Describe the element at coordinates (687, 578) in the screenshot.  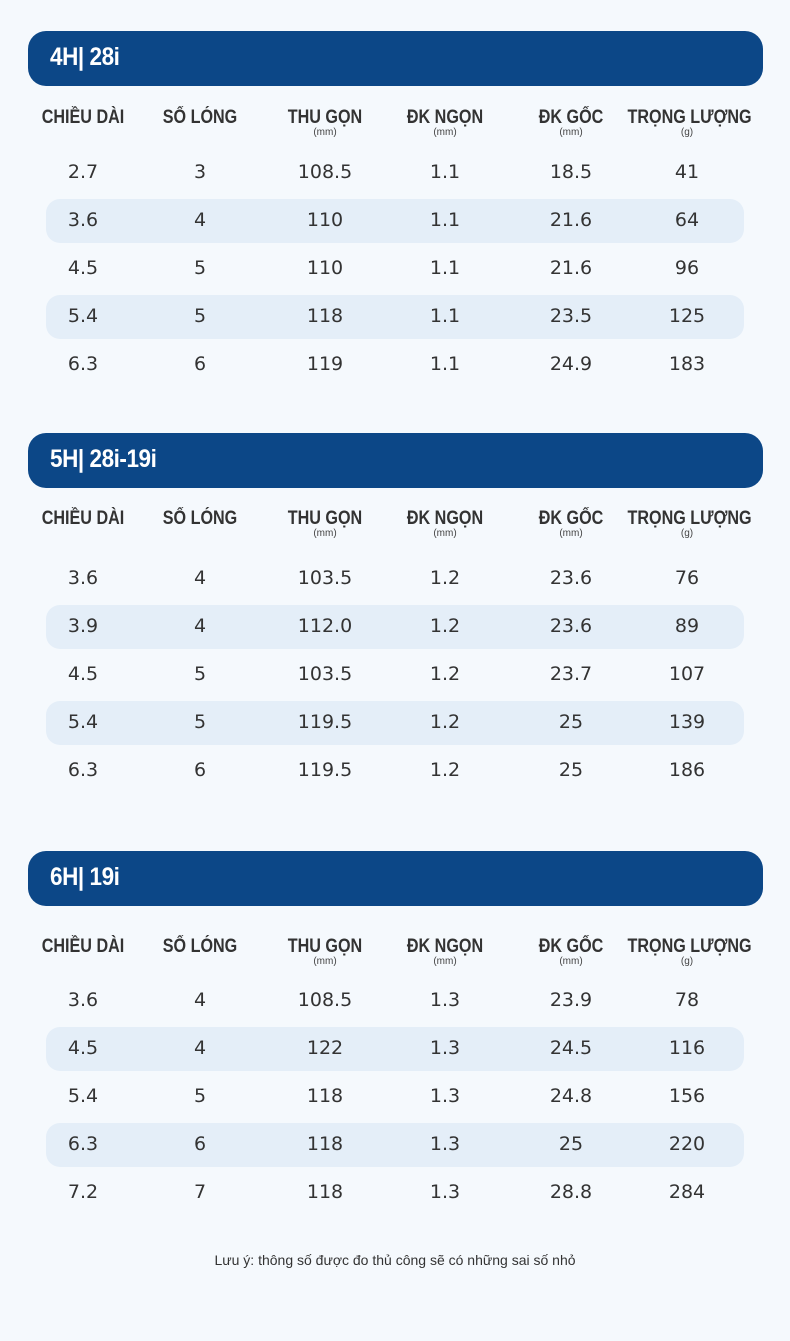
I see `table-cell: 76` at that location.